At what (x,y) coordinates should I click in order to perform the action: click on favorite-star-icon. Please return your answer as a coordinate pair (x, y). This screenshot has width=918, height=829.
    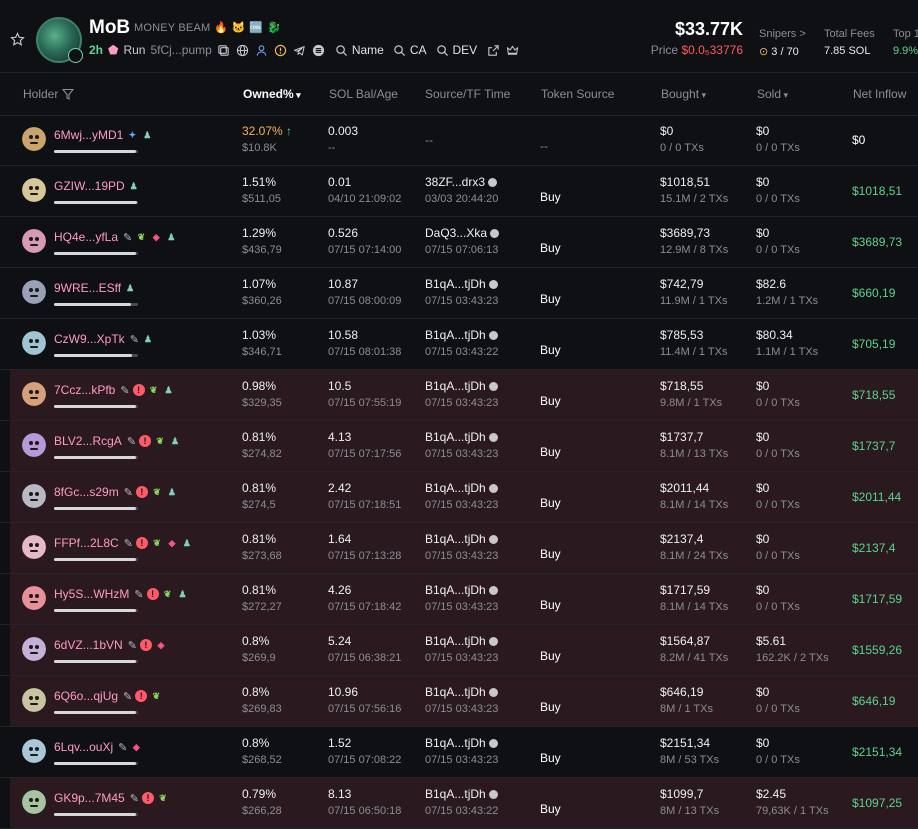
    Looking at the image, I should click on (18, 40).